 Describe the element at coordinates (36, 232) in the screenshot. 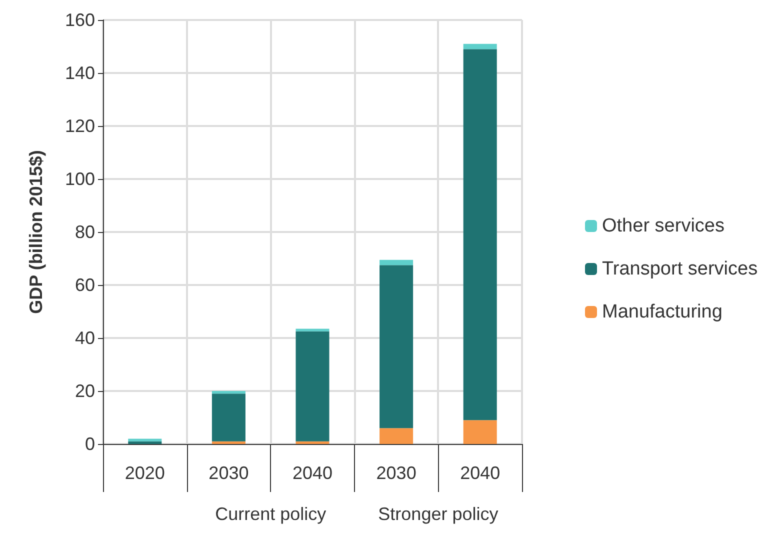

I see `y-axis-title: GDP (billion 2015$)` at that location.